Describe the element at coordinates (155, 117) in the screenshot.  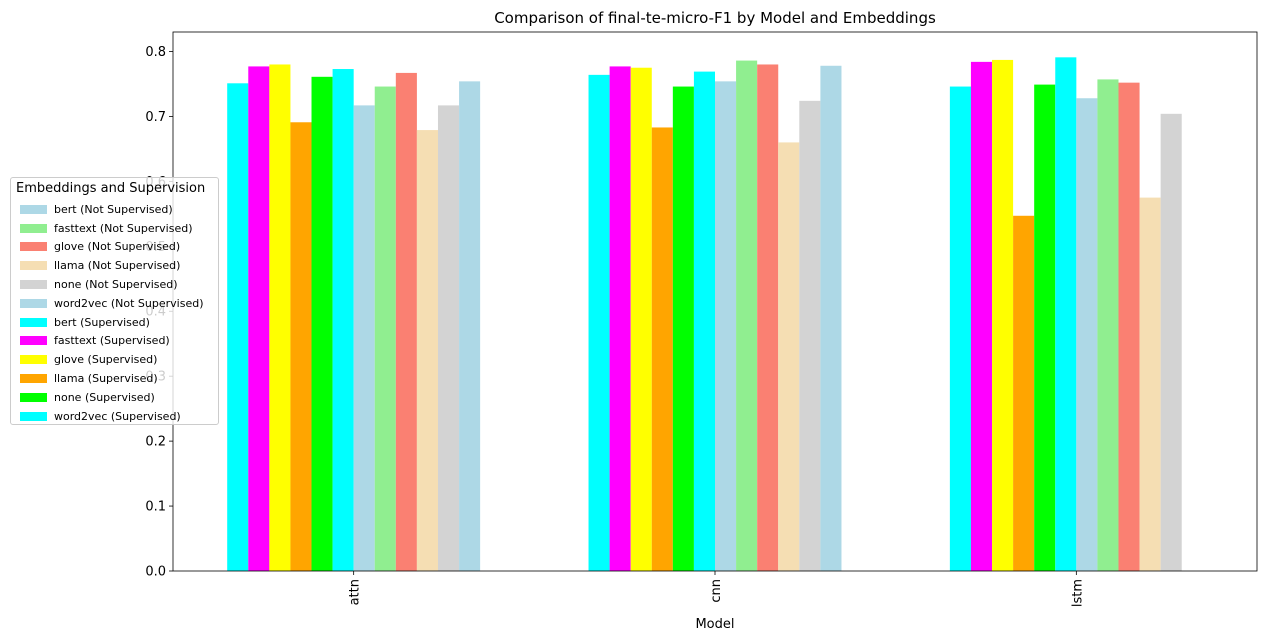
I see `y-tick-label: 0.7` at that location.